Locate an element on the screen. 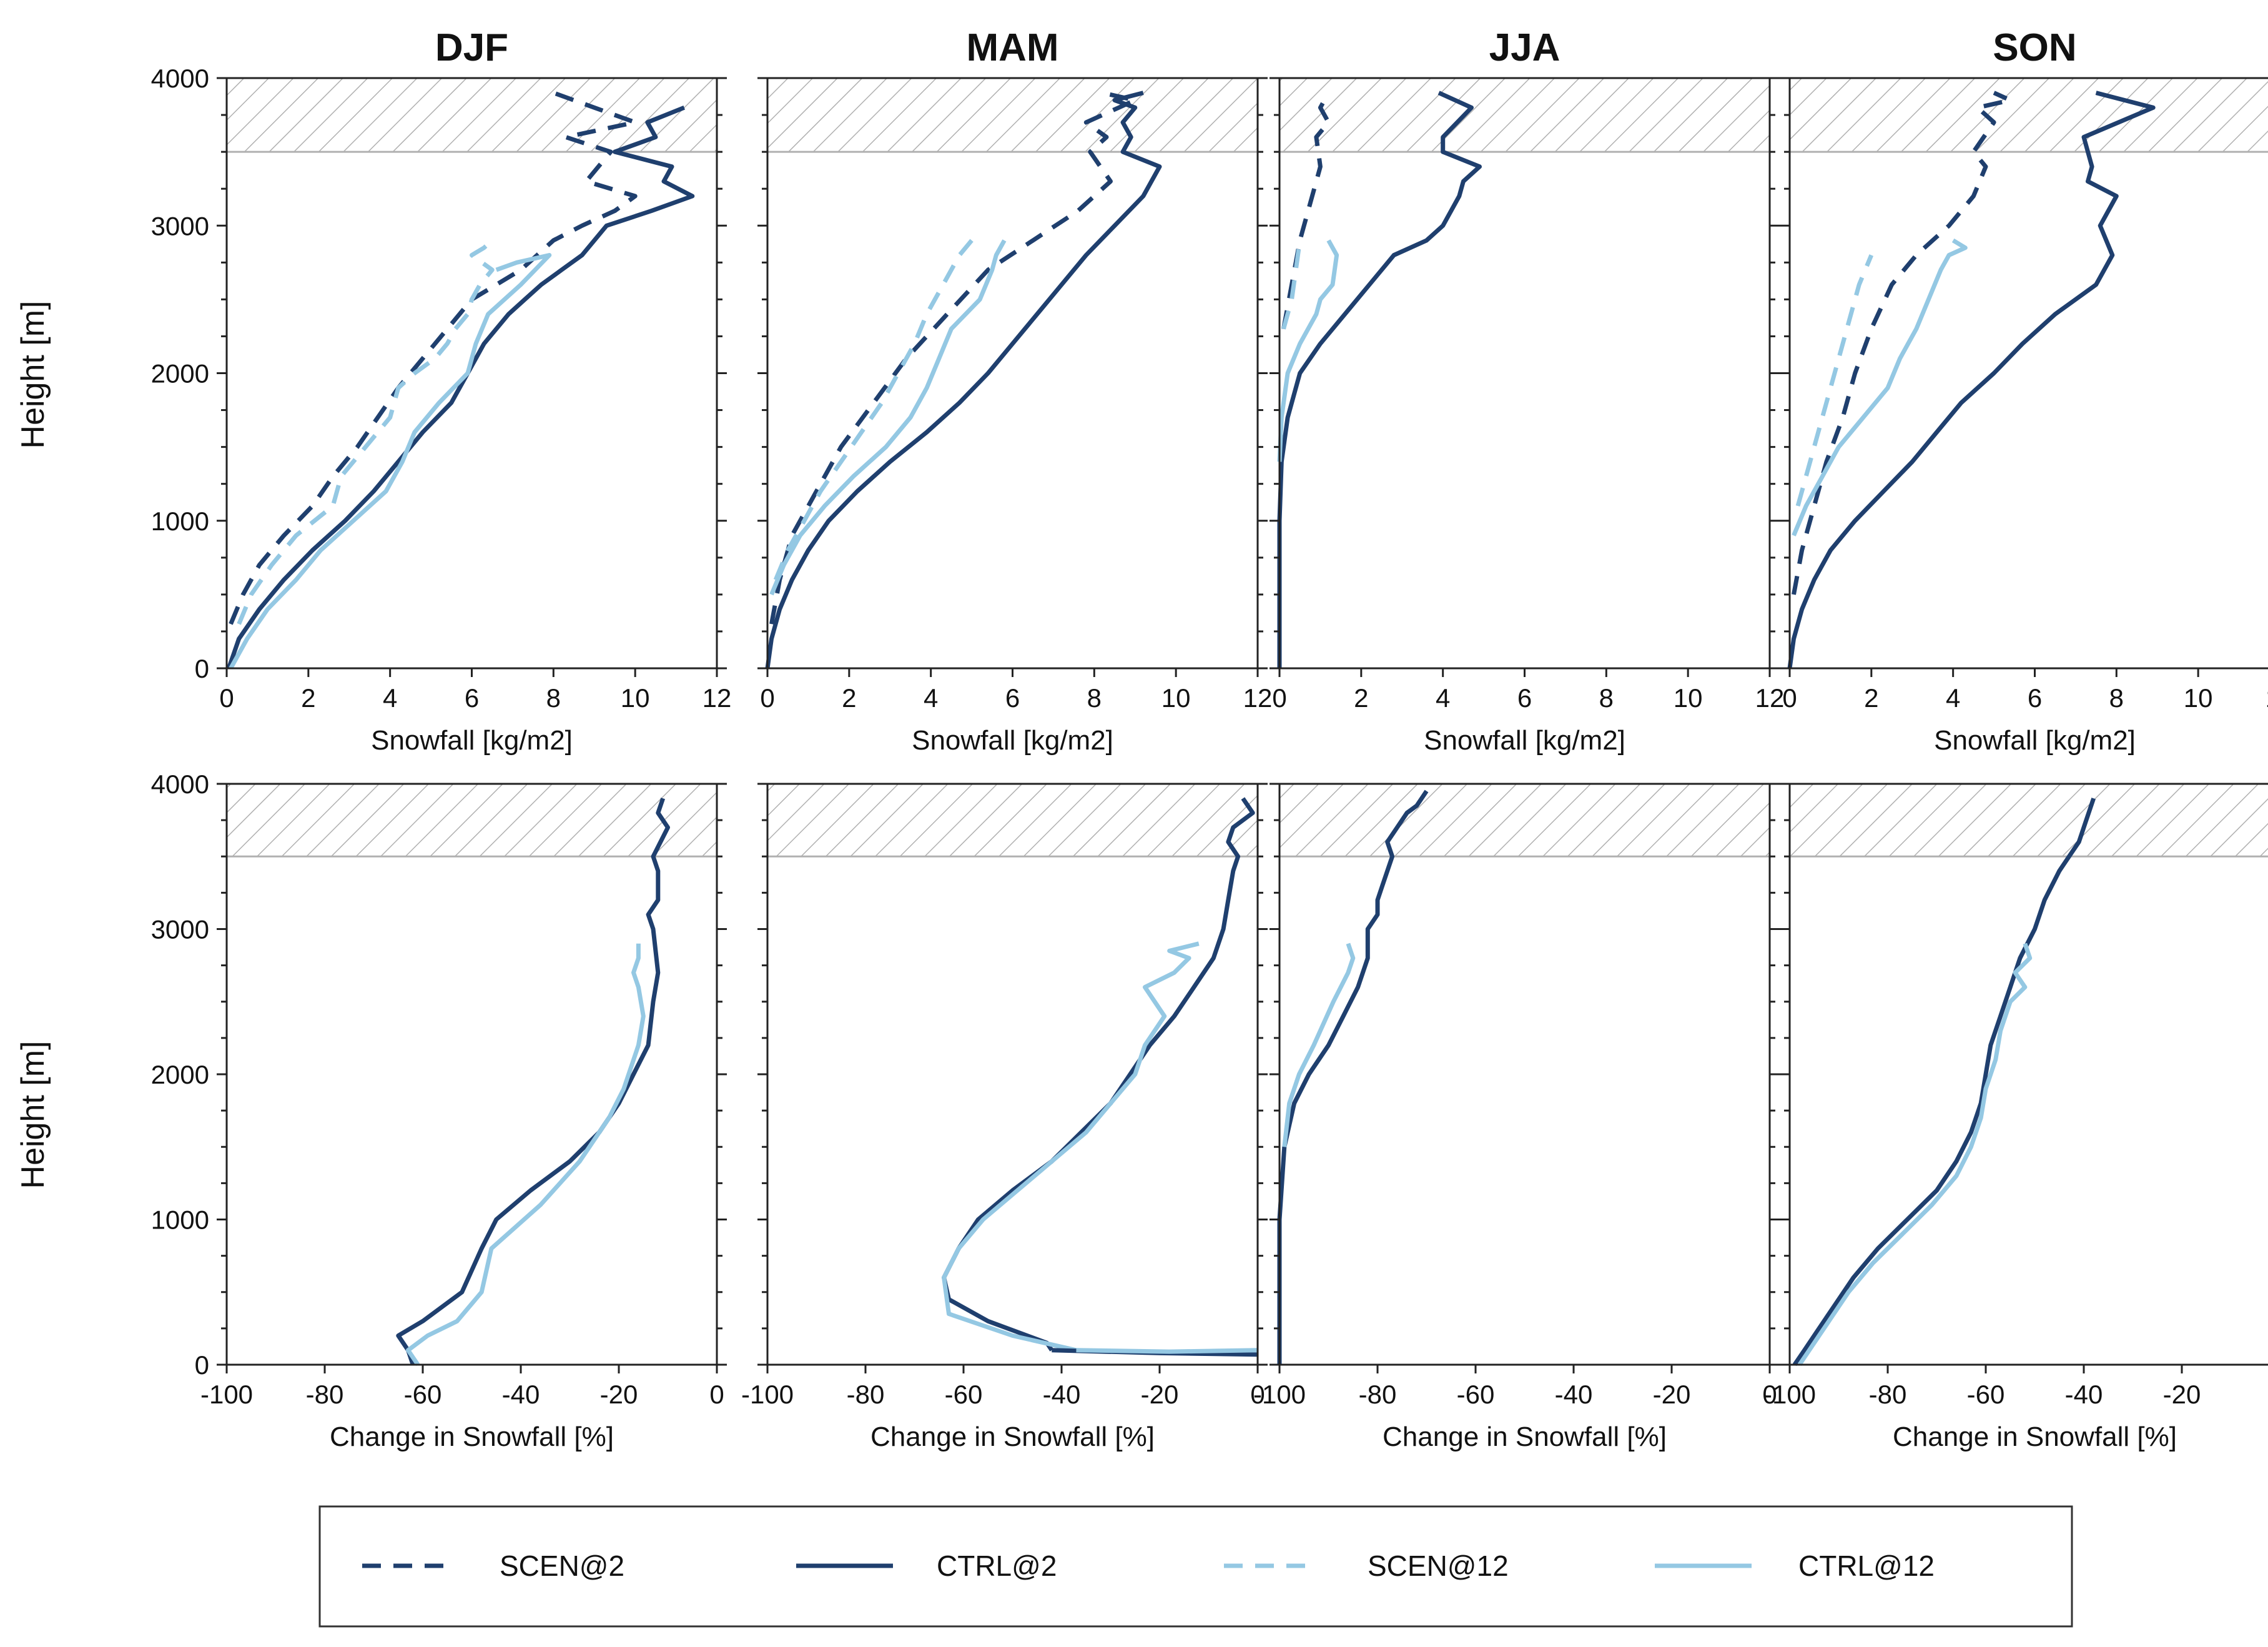 The image size is (2268, 1647). panel-son-snowfall: 0 2 4 6 8 10 12 SON Snowfall [kg/m2] is located at coordinates (2024, 391).